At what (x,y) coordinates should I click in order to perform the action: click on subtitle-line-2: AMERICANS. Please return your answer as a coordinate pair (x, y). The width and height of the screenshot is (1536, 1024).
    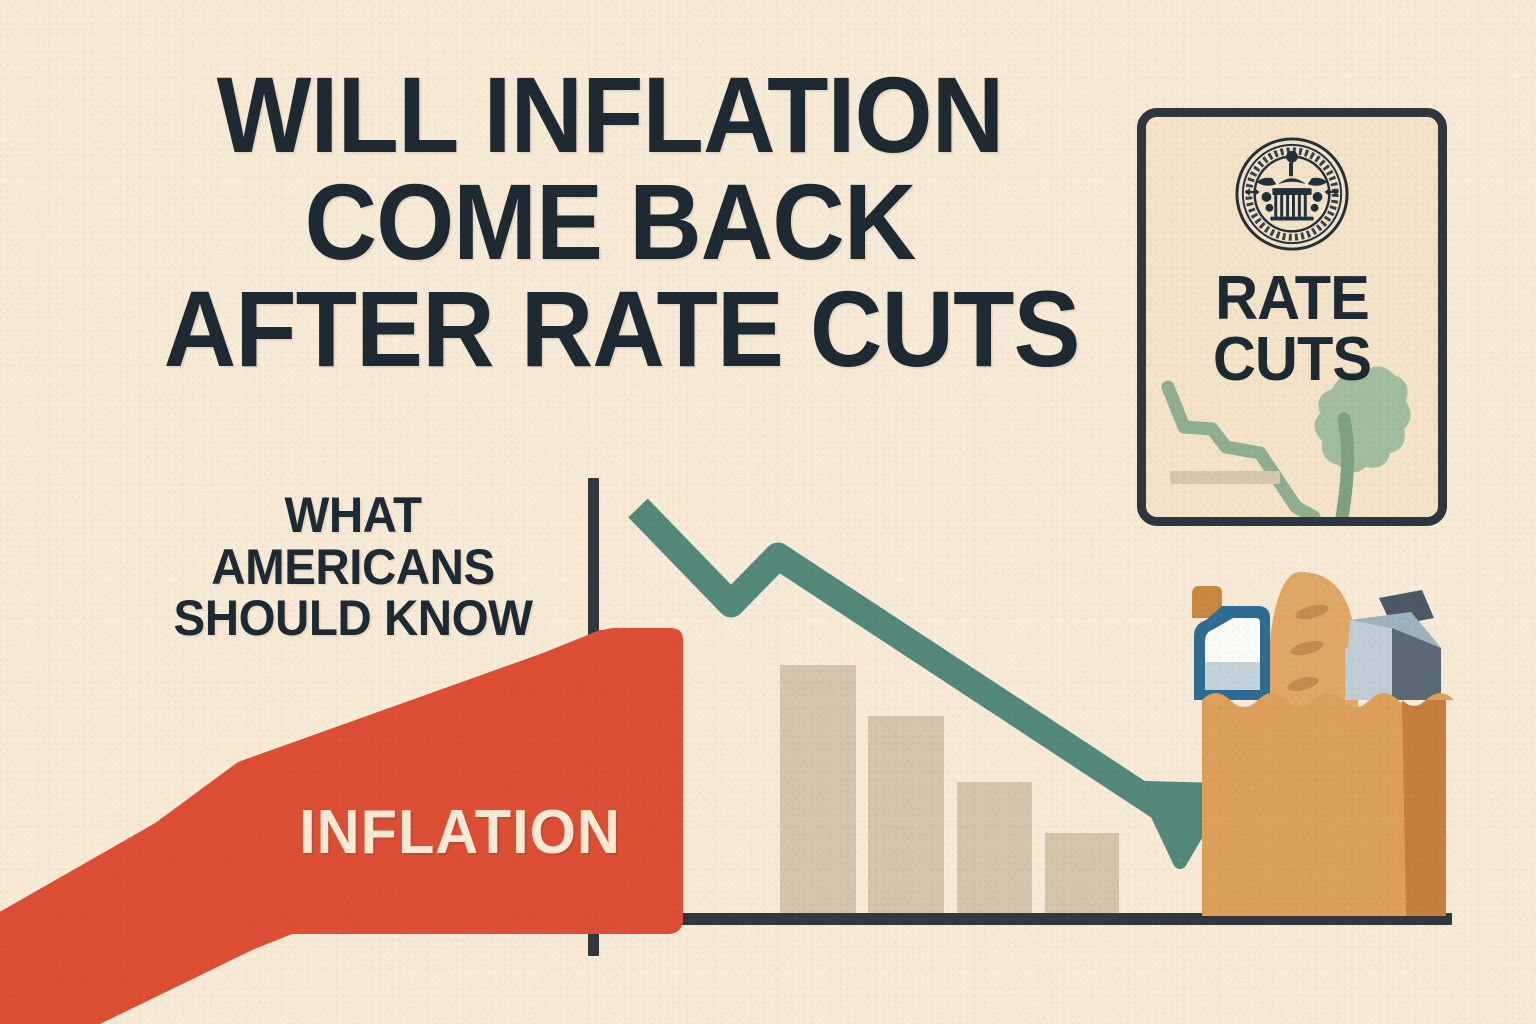
    Looking at the image, I should click on (353, 566).